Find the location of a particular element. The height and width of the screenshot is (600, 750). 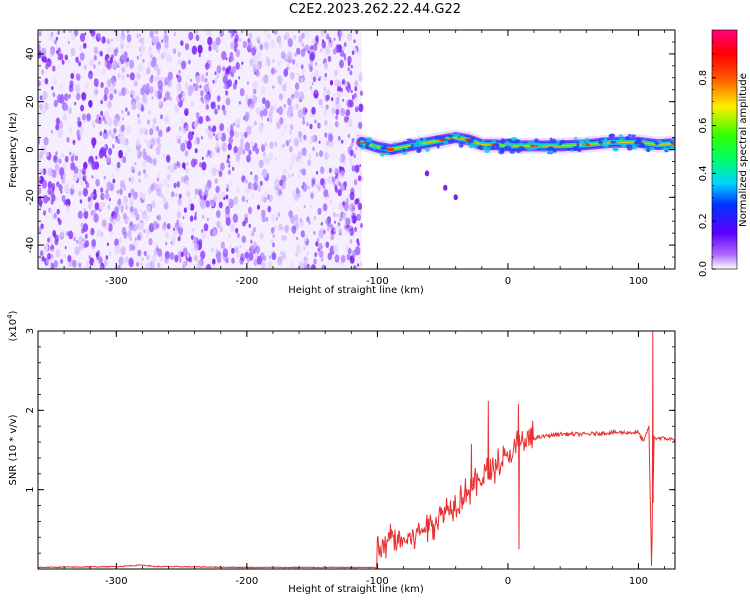

y-tick-label: 1 is located at coordinates (30, 489).